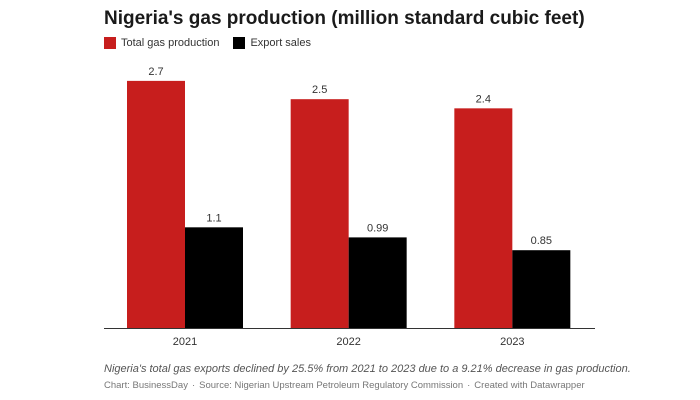  I want to click on data-label-export-2023: 0.85, so click(541, 241).